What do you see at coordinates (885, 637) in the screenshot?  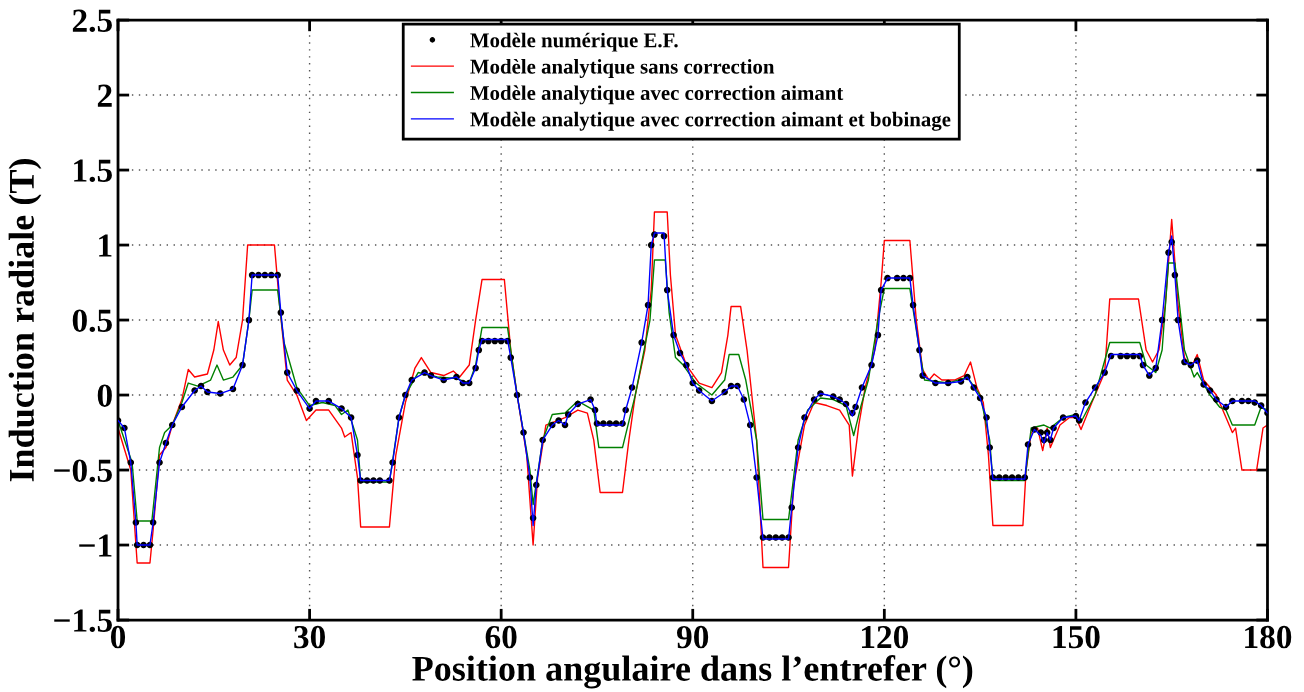 I see `x-tick-label: 120` at bounding box center [885, 637].